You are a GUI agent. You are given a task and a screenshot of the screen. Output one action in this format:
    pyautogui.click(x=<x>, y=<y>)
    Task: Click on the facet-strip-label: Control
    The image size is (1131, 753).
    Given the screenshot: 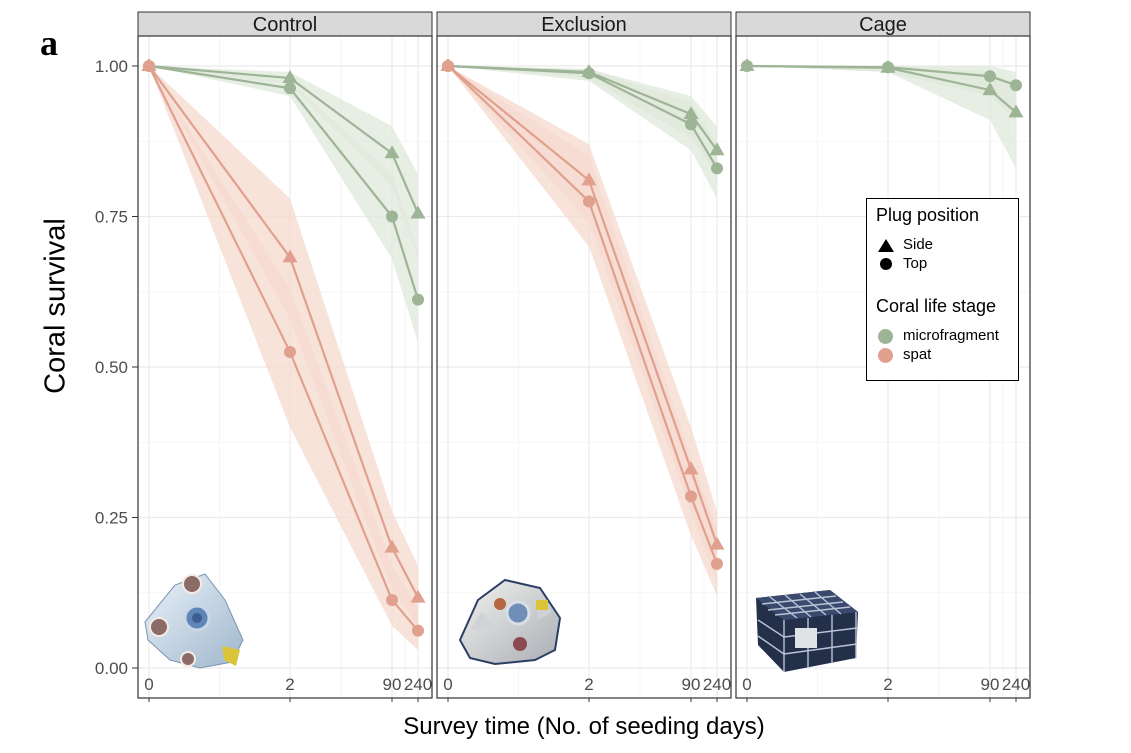 What is the action you would take?
    pyautogui.click(x=285, y=25)
    